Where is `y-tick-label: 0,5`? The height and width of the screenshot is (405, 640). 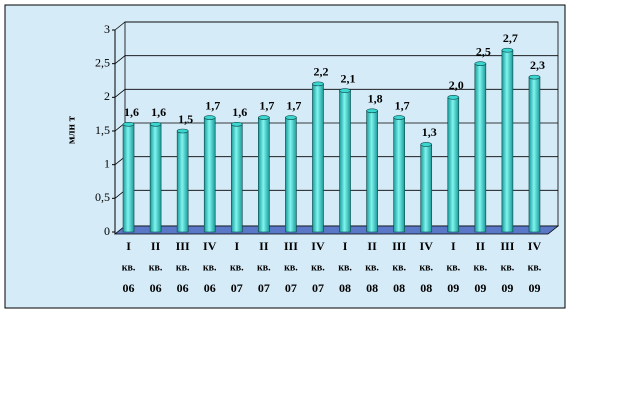 y-tick-label: 0,5 is located at coordinates (102, 197).